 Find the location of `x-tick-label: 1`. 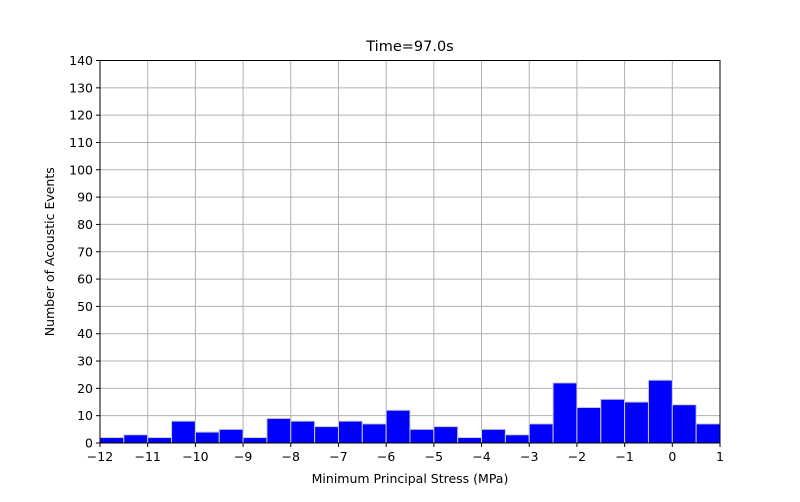

x-tick-label: 1 is located at coordinates (720, 456).